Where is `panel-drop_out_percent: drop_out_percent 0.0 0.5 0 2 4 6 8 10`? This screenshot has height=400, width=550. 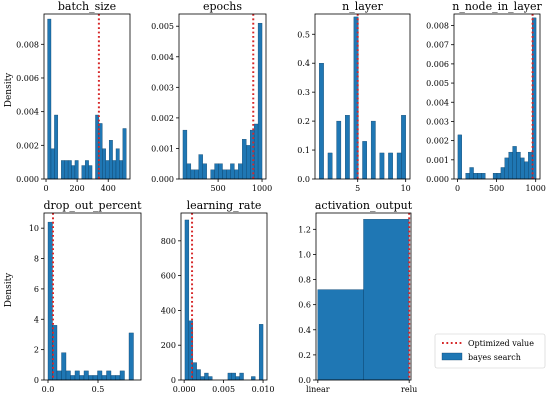
panel-drop_out_percent: drop_out_percent 0.0 0.5 0 2 4 6 8 10 is located at coordinates (85, 296).